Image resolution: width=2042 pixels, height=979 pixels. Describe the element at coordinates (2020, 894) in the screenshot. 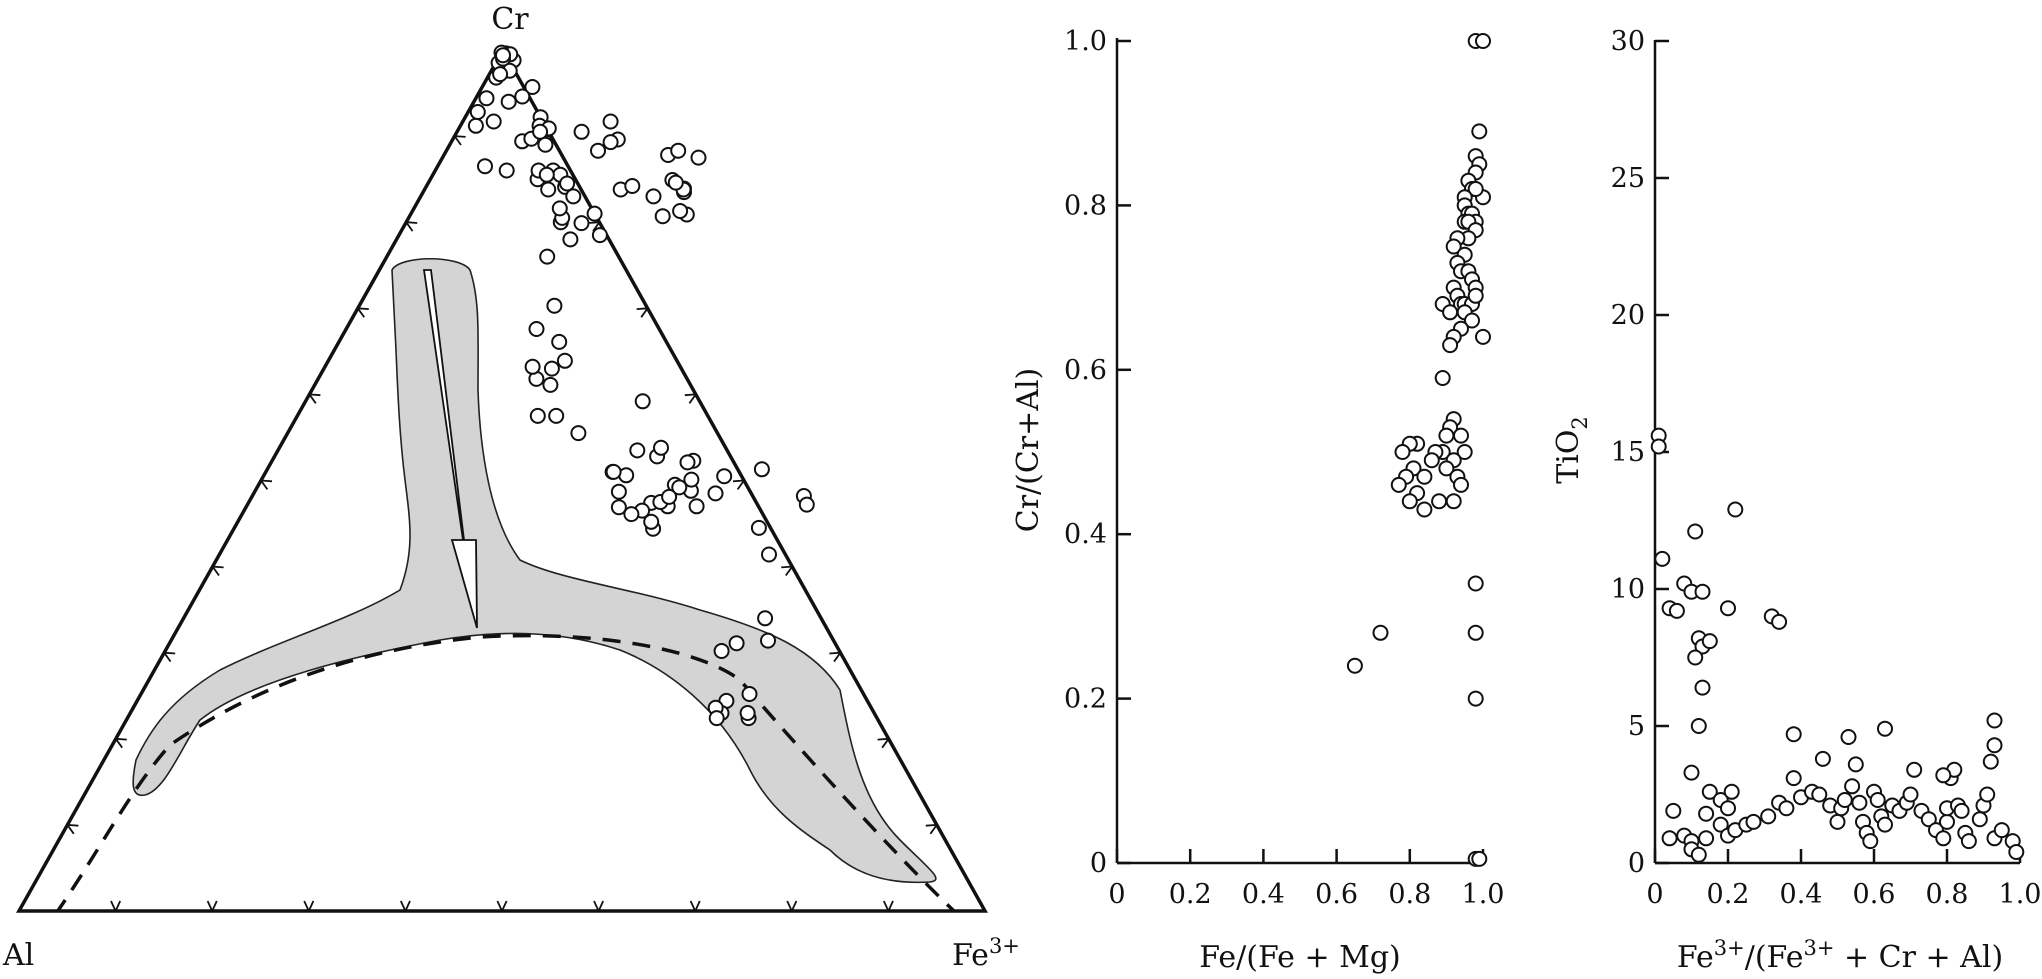

I see `x-tick-label: 1.0` at that location.